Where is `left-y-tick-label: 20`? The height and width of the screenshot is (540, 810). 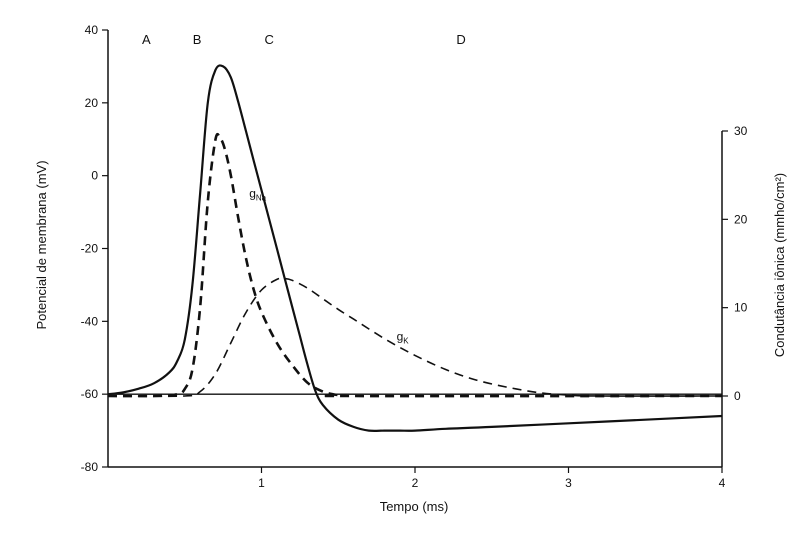 left-y-tick-label: 20 is located at coordinates (92, 103).